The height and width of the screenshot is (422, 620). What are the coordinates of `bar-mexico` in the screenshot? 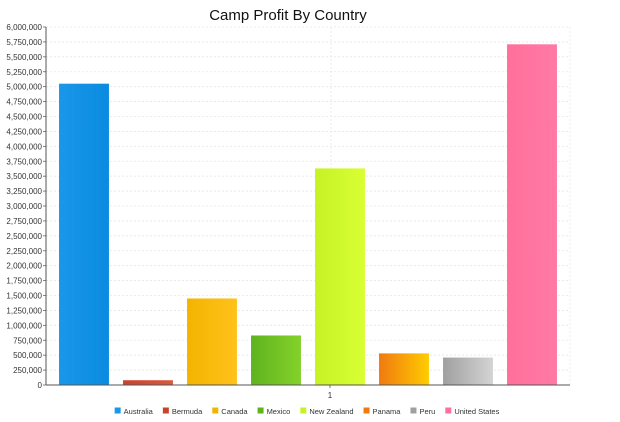 It's located at (276, 360).